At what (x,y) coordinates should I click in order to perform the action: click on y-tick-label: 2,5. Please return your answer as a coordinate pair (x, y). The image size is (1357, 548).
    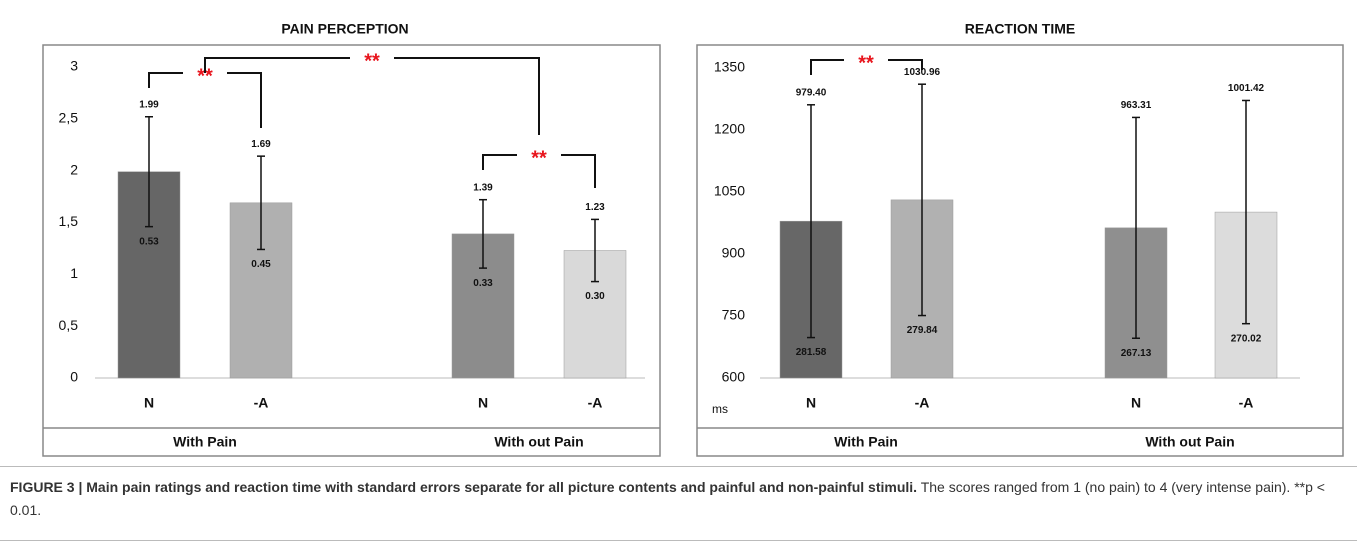
    Looking at the image, I should click on (69, 118).